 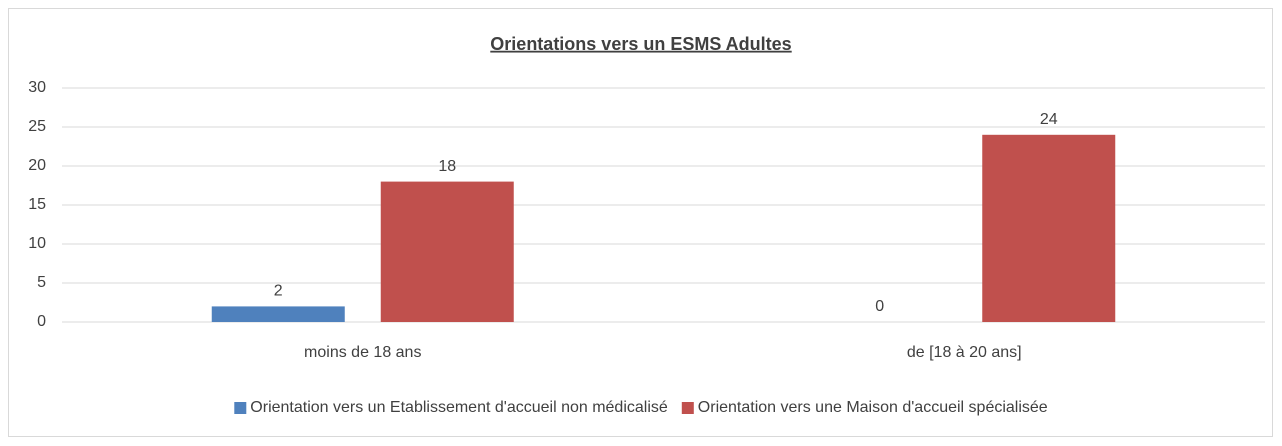 What do you see at coordinates (640, 44) in the screenshot?
I see `chart-title: Orientations vers un ESMS Adultes` at bounding box center [640, 44].